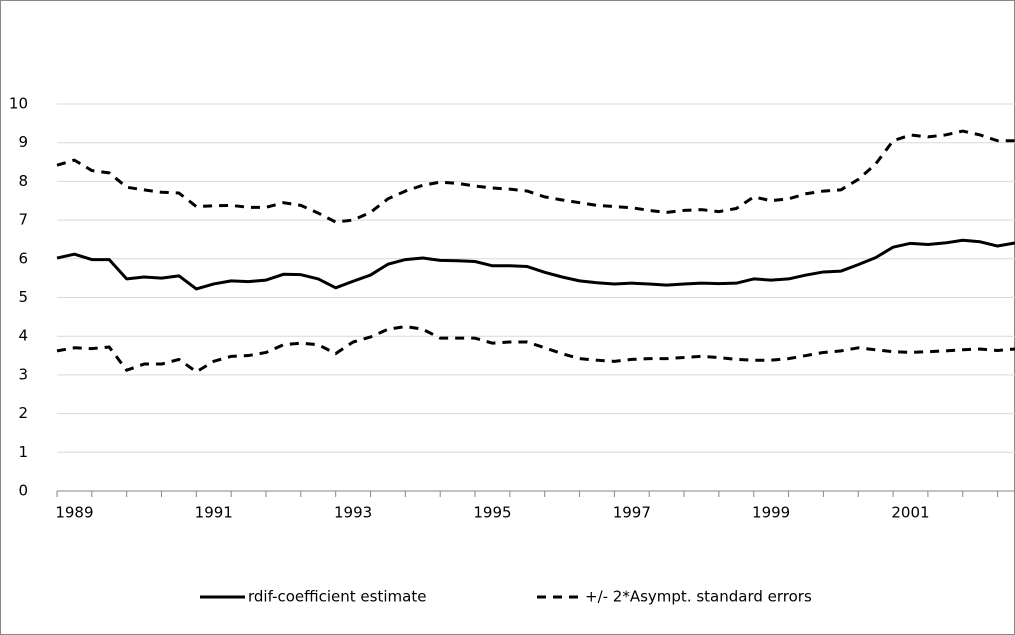  I want to click on y-tick-label: 8, so click(23, 181).